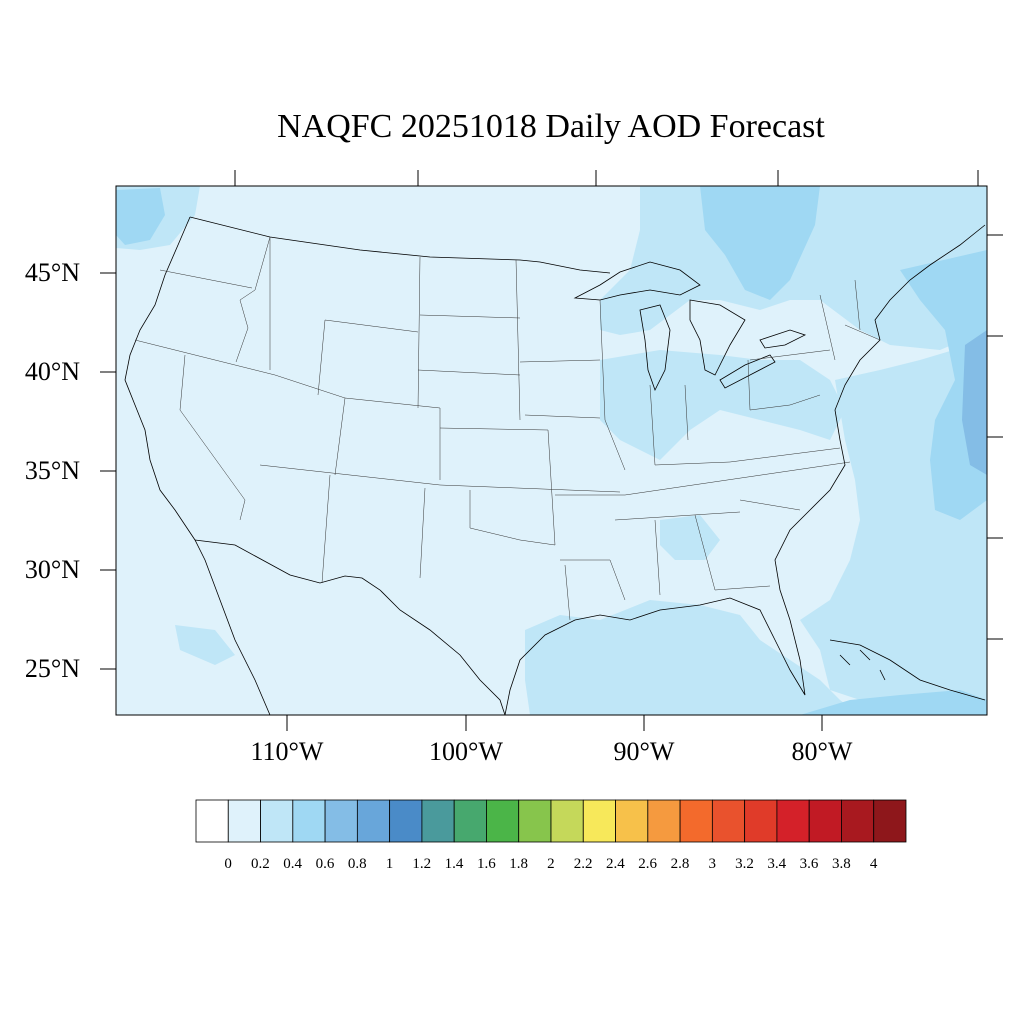  Describe the element at coordinates (422, 864) in the screenshot. I see `colorbar-label: 1.2` at that location.